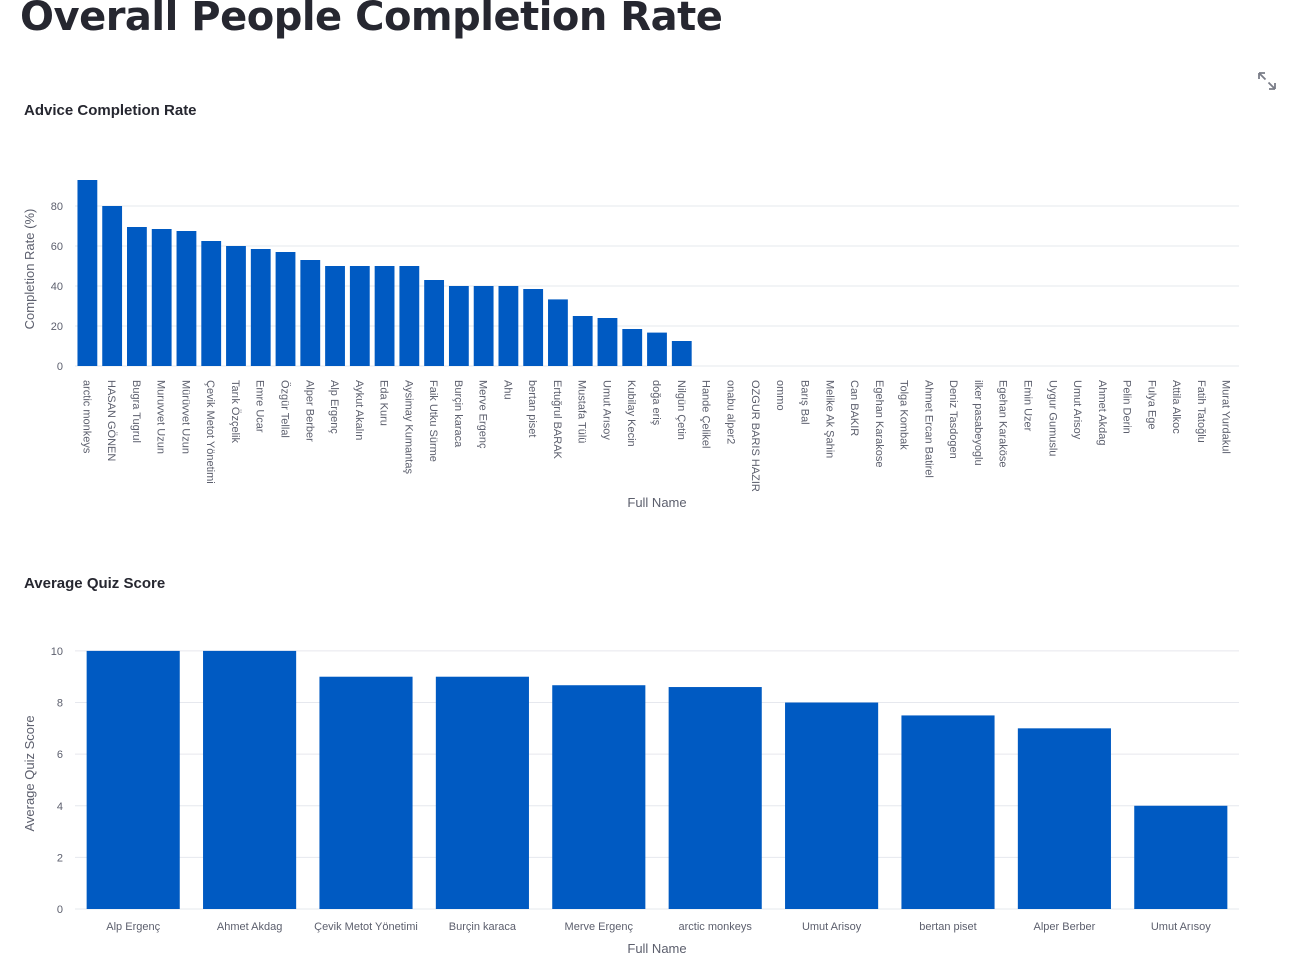  I want to click on x-tick-label: Egehan Karakose, so click(879, 423).